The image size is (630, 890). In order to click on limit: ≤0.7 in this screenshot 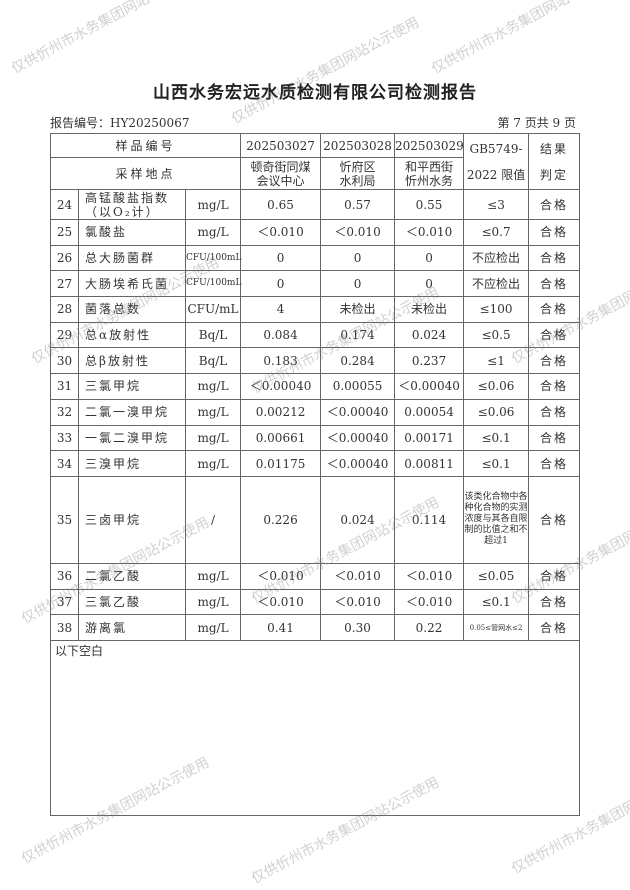, I will do `click(496, 232)`.